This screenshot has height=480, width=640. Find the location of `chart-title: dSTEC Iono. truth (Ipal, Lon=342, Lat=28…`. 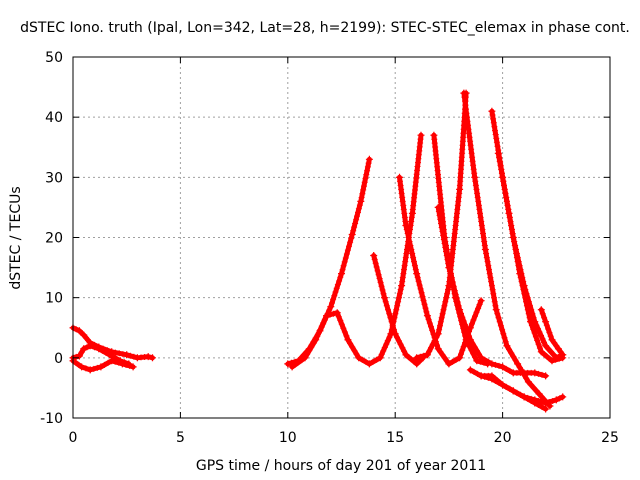

chart-title: dSTEC Iono. truth (Ipal, Lon=342, Lat=28… is located at coordinates (325, 28).